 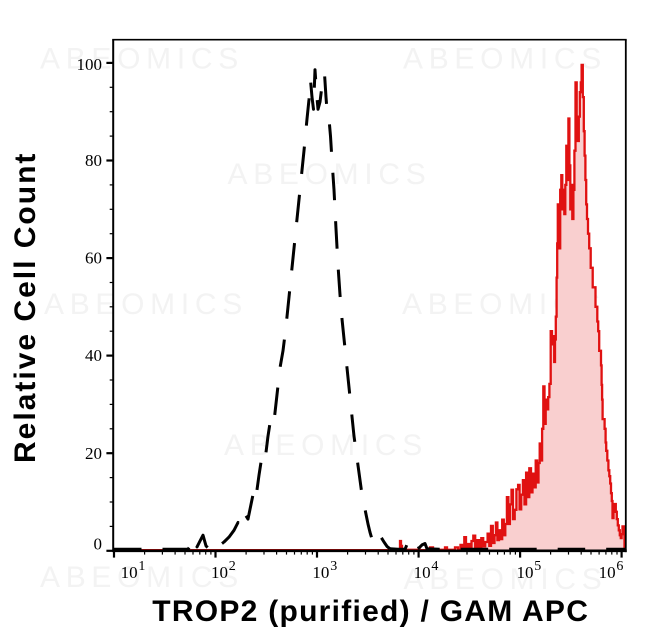 What do you see at coordinates (370, 611) in the screenshot?
I see `svg-text: TROP2 (purified) / GAM APC` at bounding box center [370, 611].